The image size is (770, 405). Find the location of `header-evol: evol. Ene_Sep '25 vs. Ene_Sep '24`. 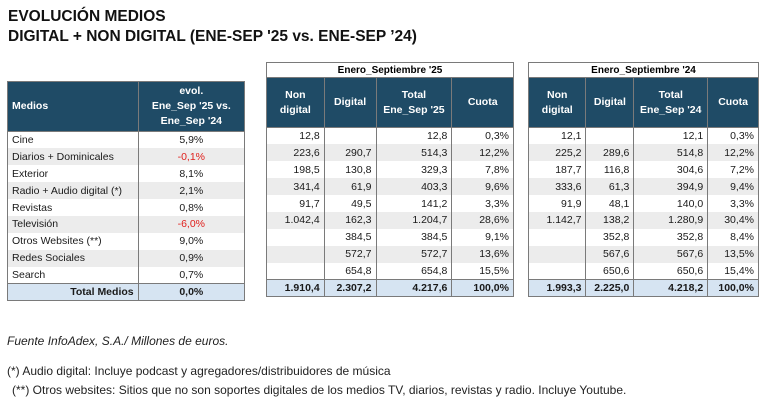

header-evol: evol. Ene_Sep '25 vs. Ene_Sep '24 is located at coordinates (191, 106).